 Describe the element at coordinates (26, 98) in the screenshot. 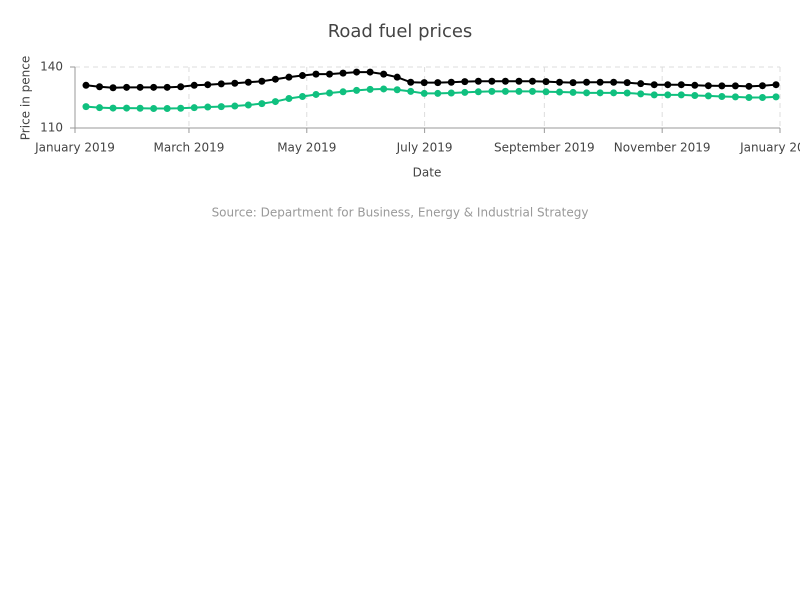

I see `y-axis-label: Price in pence` at that location.